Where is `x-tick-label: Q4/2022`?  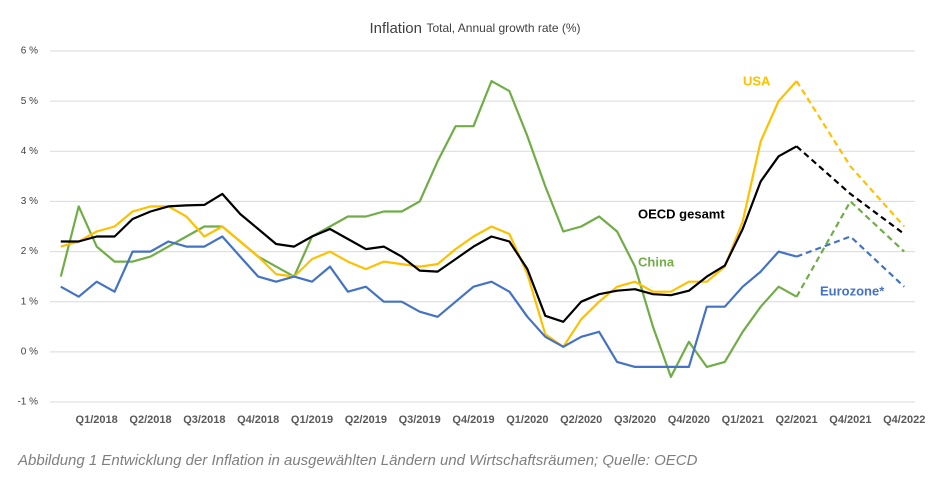 x-tick-label: Q4/2022 is located at coordinates (904, 420).